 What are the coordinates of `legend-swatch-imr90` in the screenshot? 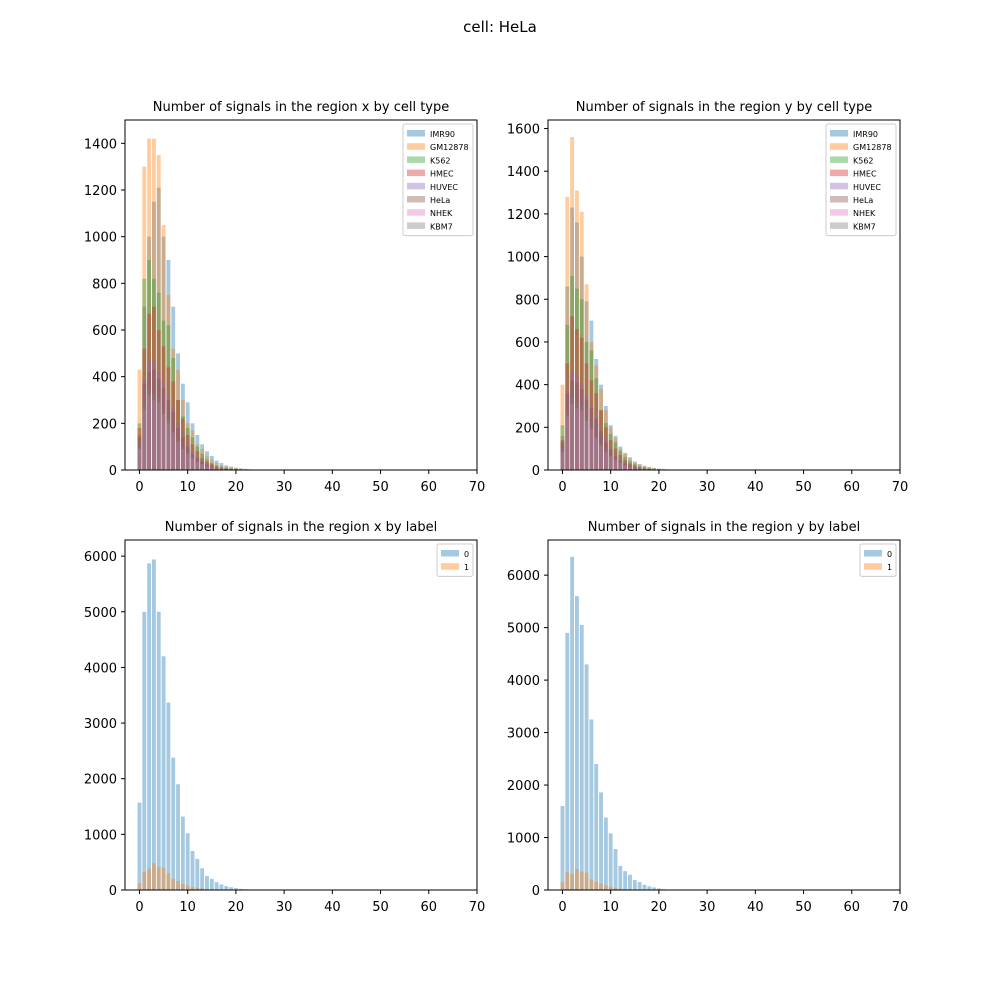 It's located at (416, 133).